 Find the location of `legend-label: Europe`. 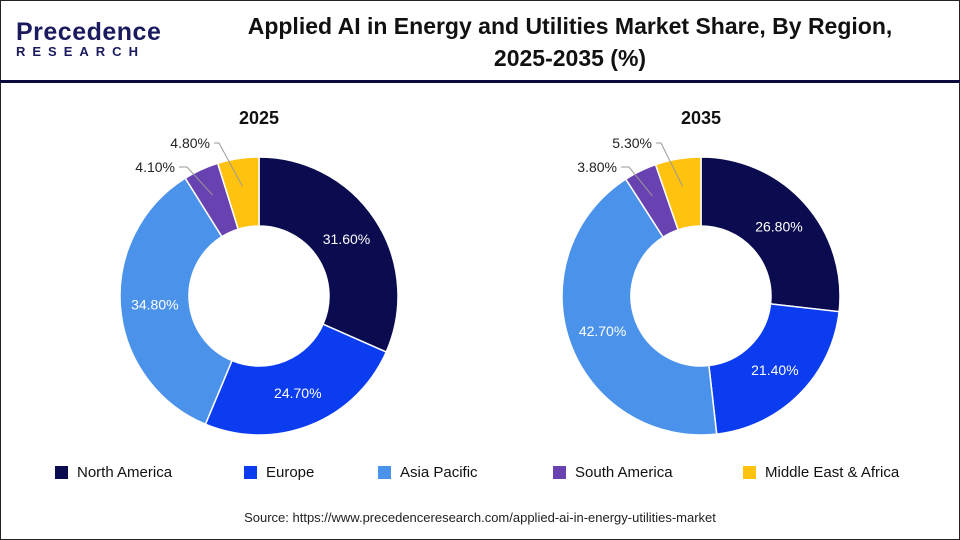

legend-label: Europe is located at coordinates (290, 472).